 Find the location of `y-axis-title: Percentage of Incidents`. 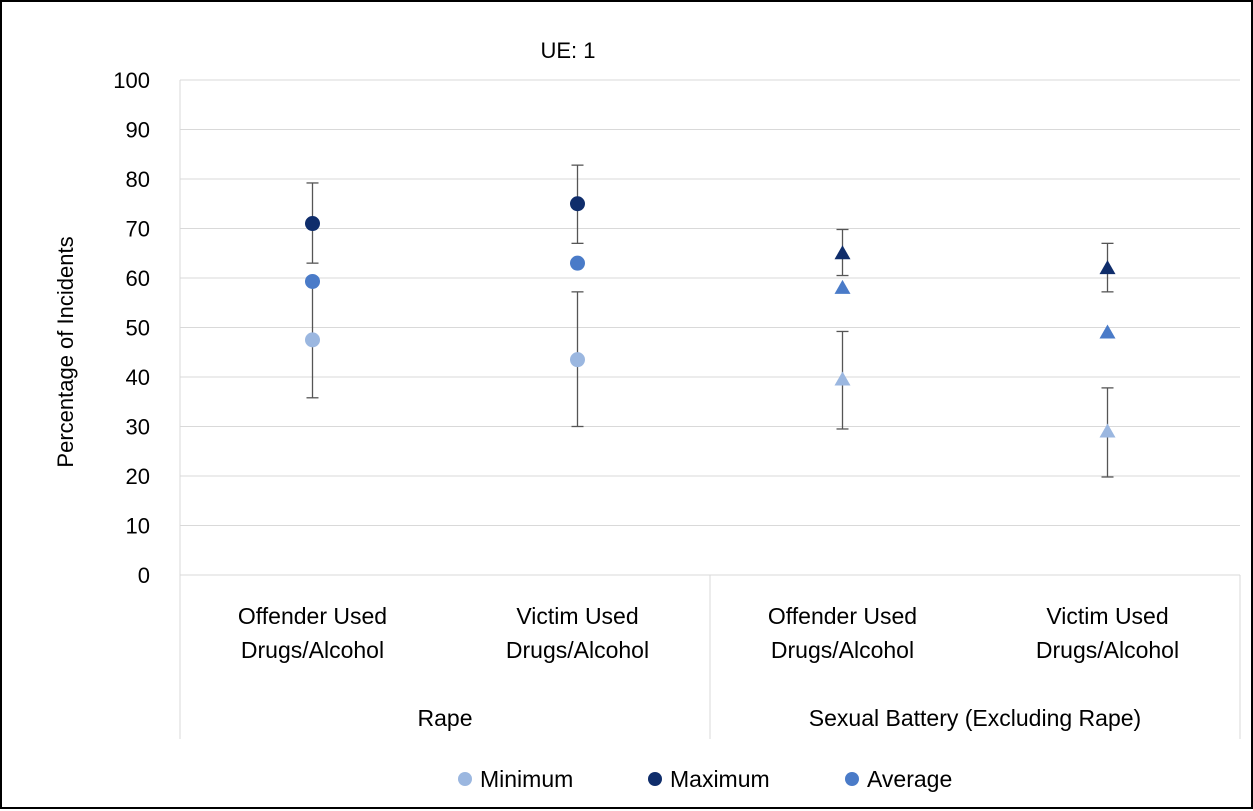

y-axis-title: Percentage of Incidents is located at coordinates (65, 351).